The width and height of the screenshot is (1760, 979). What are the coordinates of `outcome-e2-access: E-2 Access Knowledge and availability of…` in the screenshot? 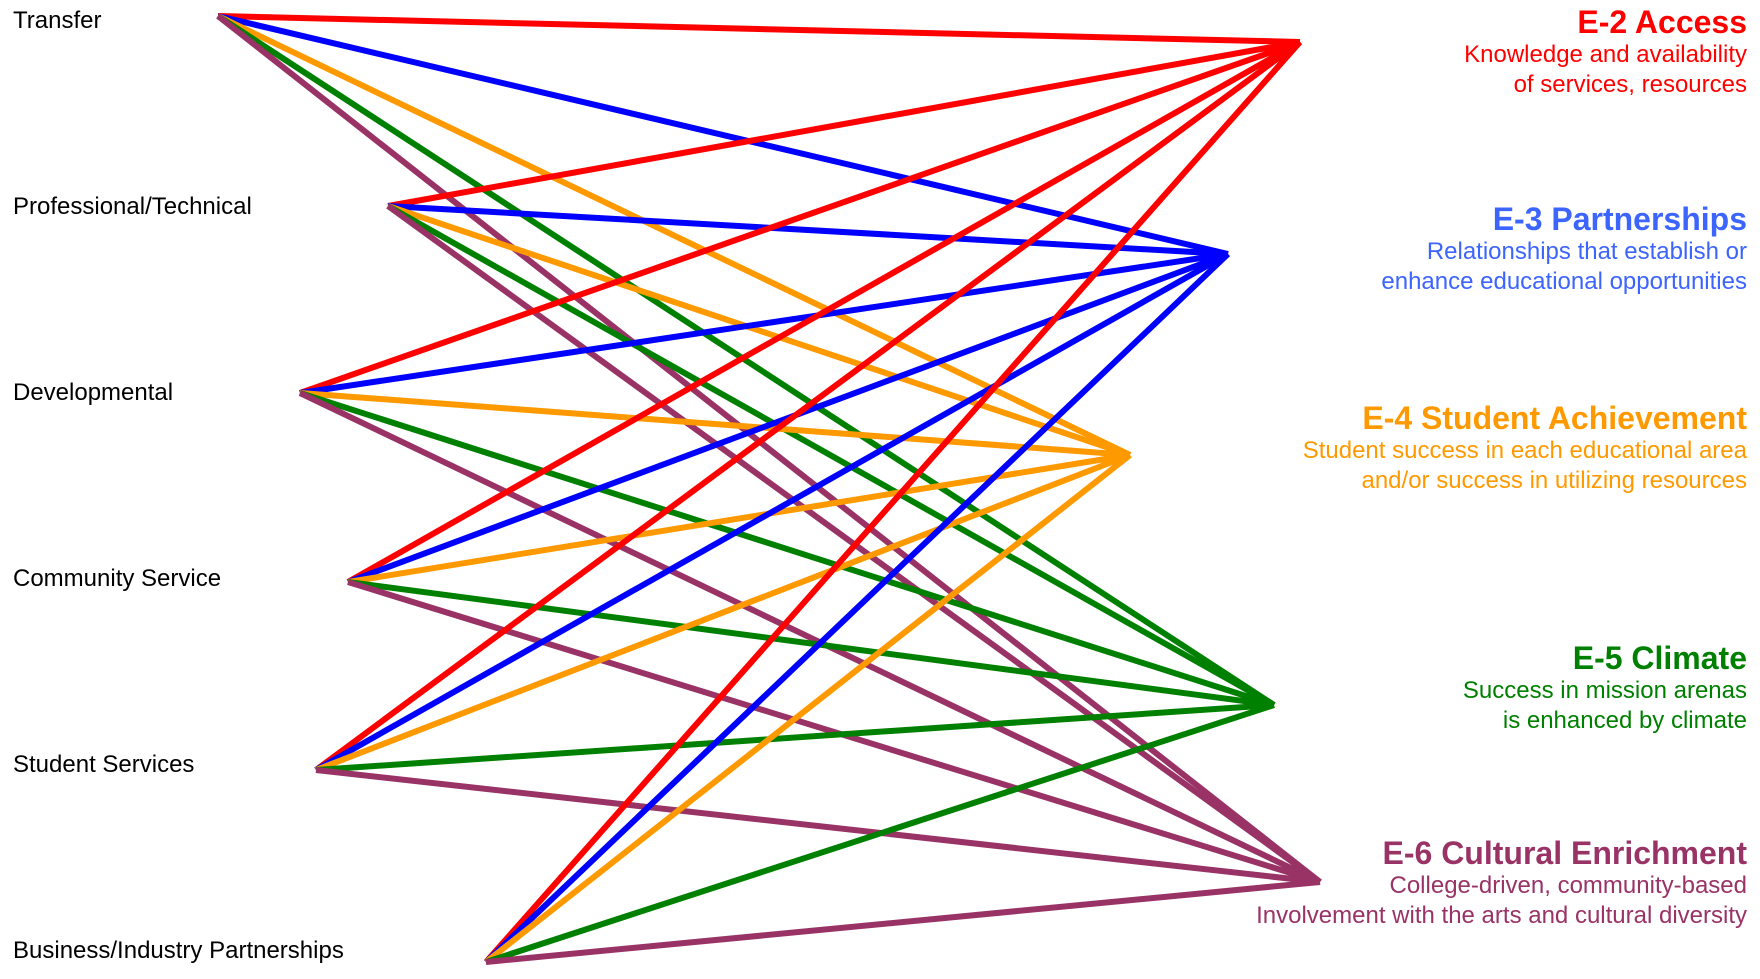 It's located at (1605, 52).